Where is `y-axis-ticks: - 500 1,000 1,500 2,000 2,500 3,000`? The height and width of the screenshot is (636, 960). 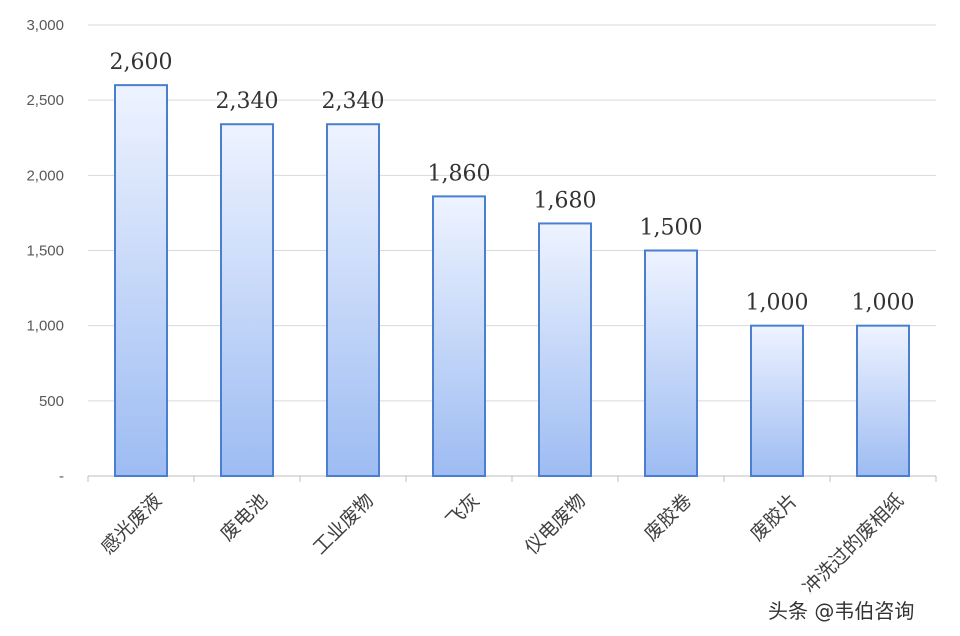
y-axis-ticks: - 500 1,000 1,500 2,000 2,500 3,000 is located at coordinates (45, 251).